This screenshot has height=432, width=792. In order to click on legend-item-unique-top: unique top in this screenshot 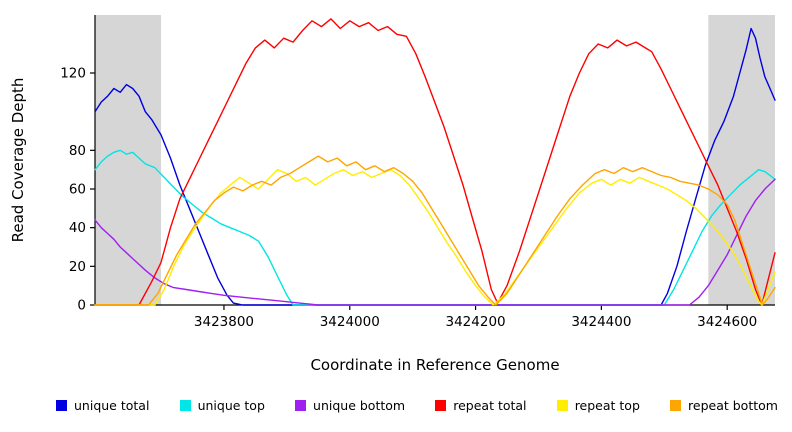, I will do `click(222, 405)`.